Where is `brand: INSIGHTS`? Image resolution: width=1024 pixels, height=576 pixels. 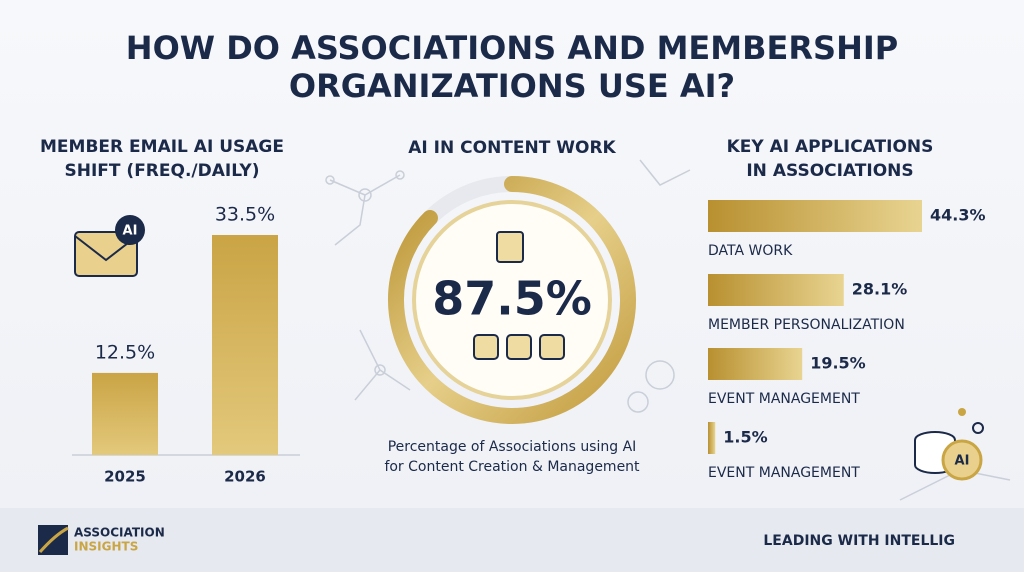
brand: INSIGHTS is located at coordinates (106, 547).